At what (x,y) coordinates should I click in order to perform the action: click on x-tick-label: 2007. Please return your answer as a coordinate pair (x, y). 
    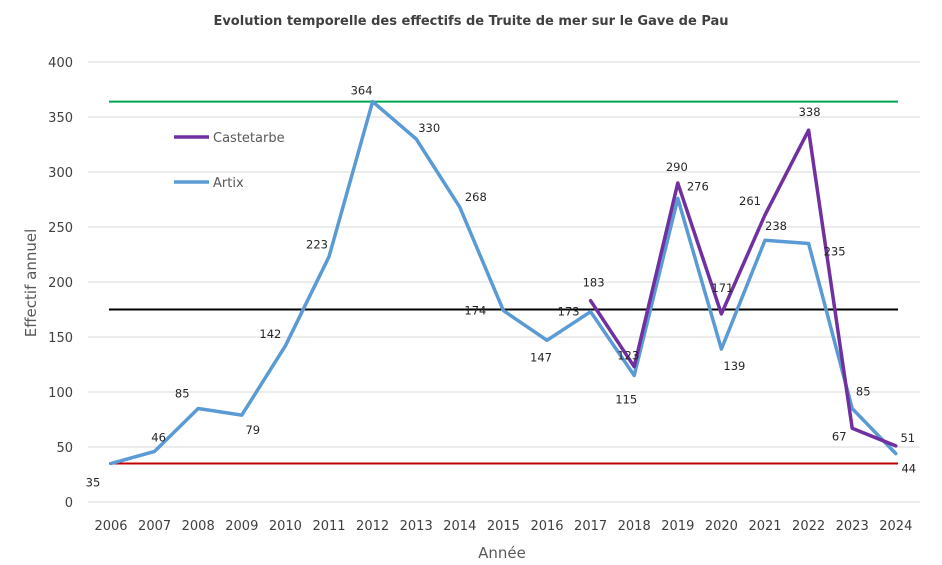
    Looking at the image, I should click on (154, 526).